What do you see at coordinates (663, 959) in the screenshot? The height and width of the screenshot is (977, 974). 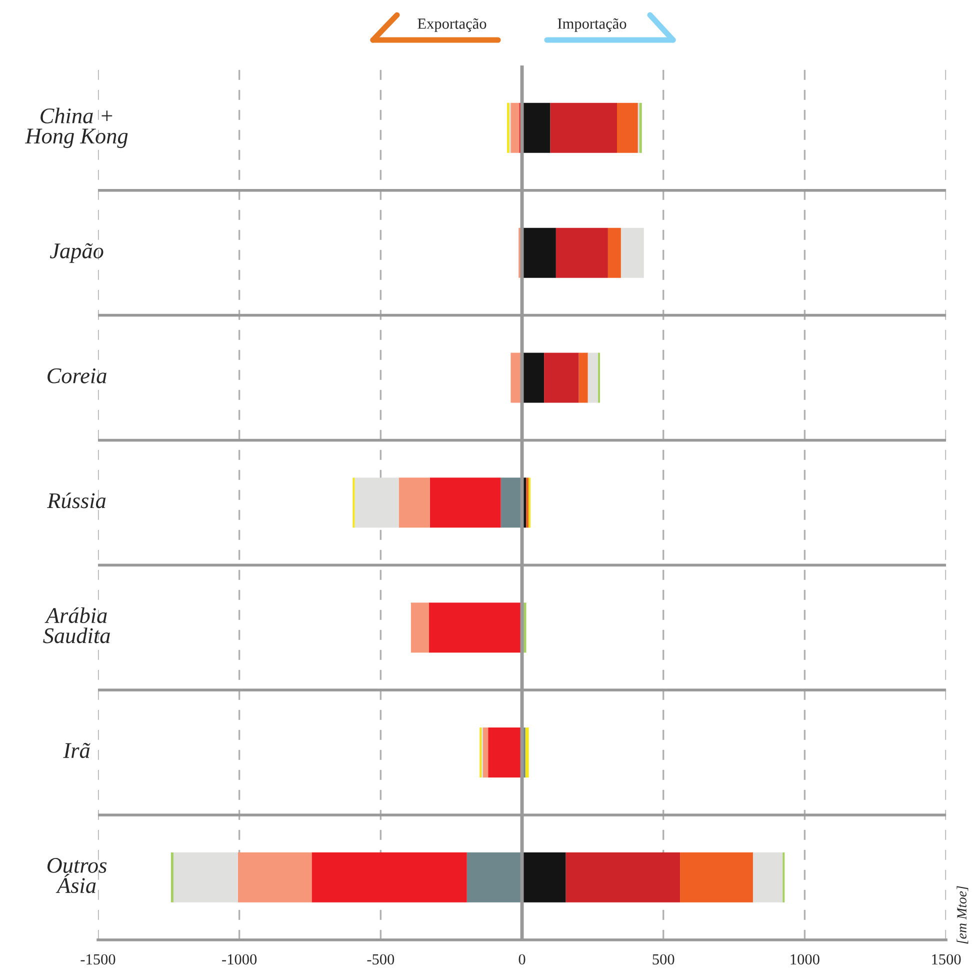 I see `x-tick-label: 500` at bounding box center [663, 959].